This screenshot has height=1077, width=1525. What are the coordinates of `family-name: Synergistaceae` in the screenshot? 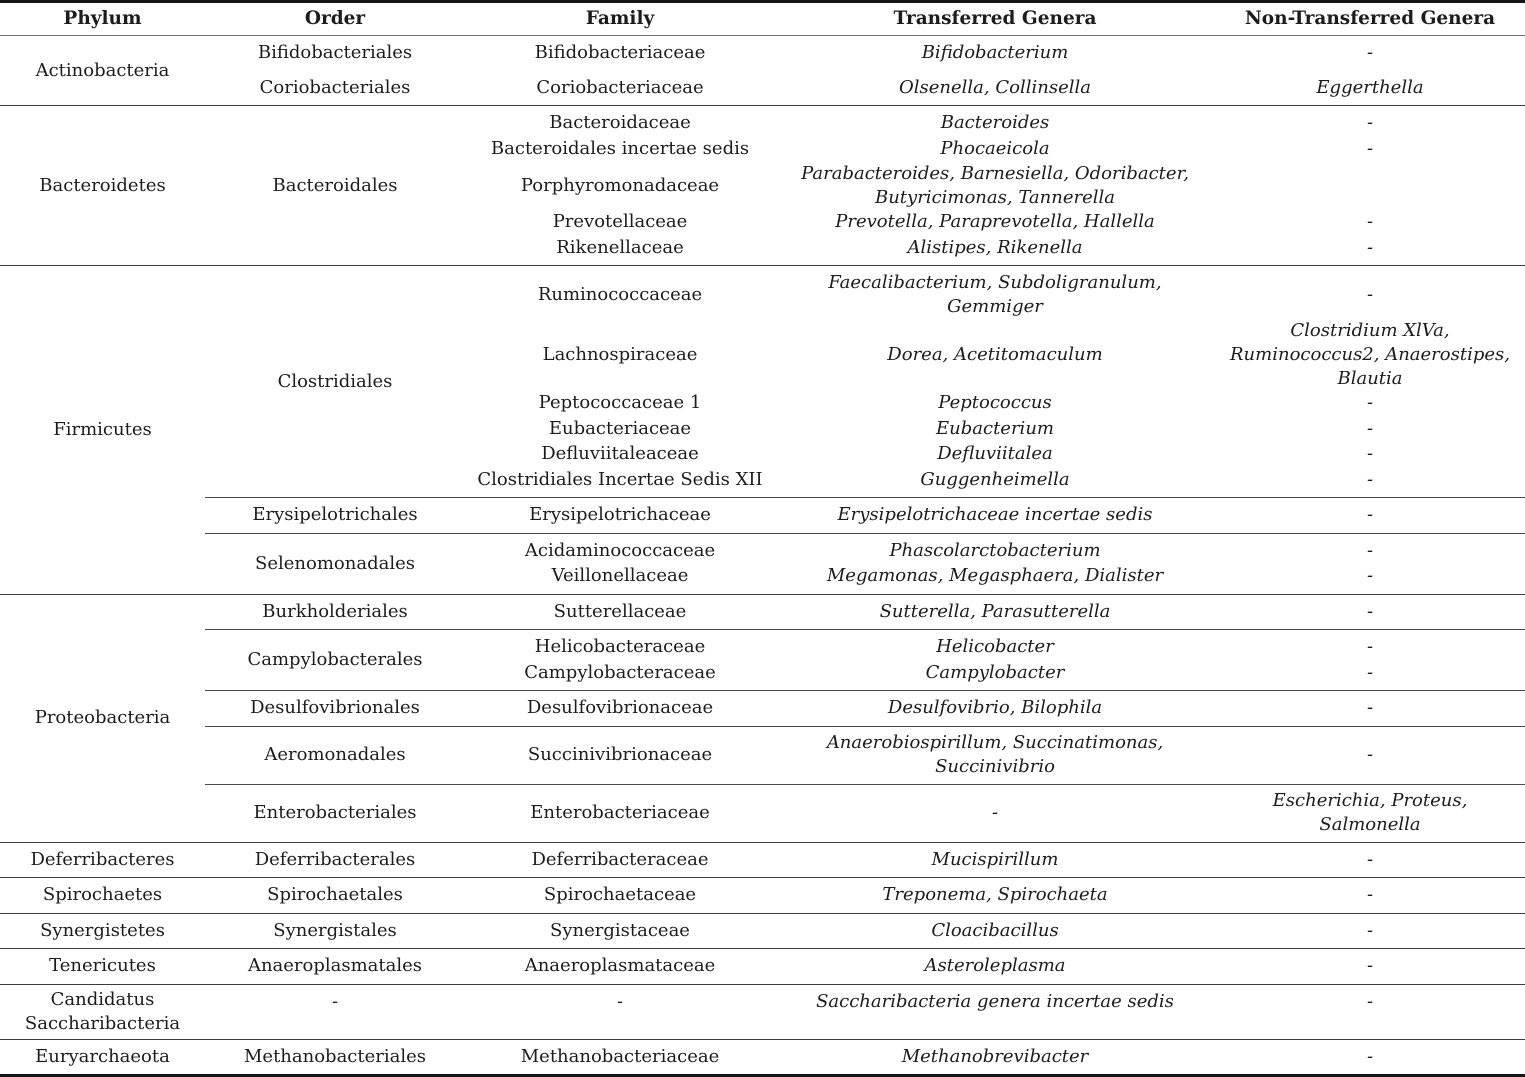 It's located at (620, 930).